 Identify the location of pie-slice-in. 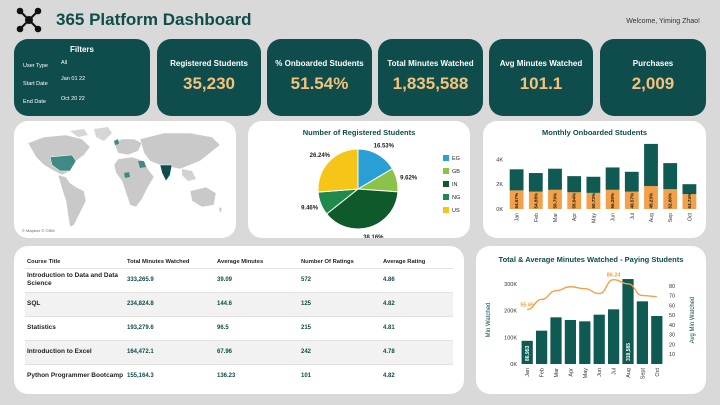
(362, 209).